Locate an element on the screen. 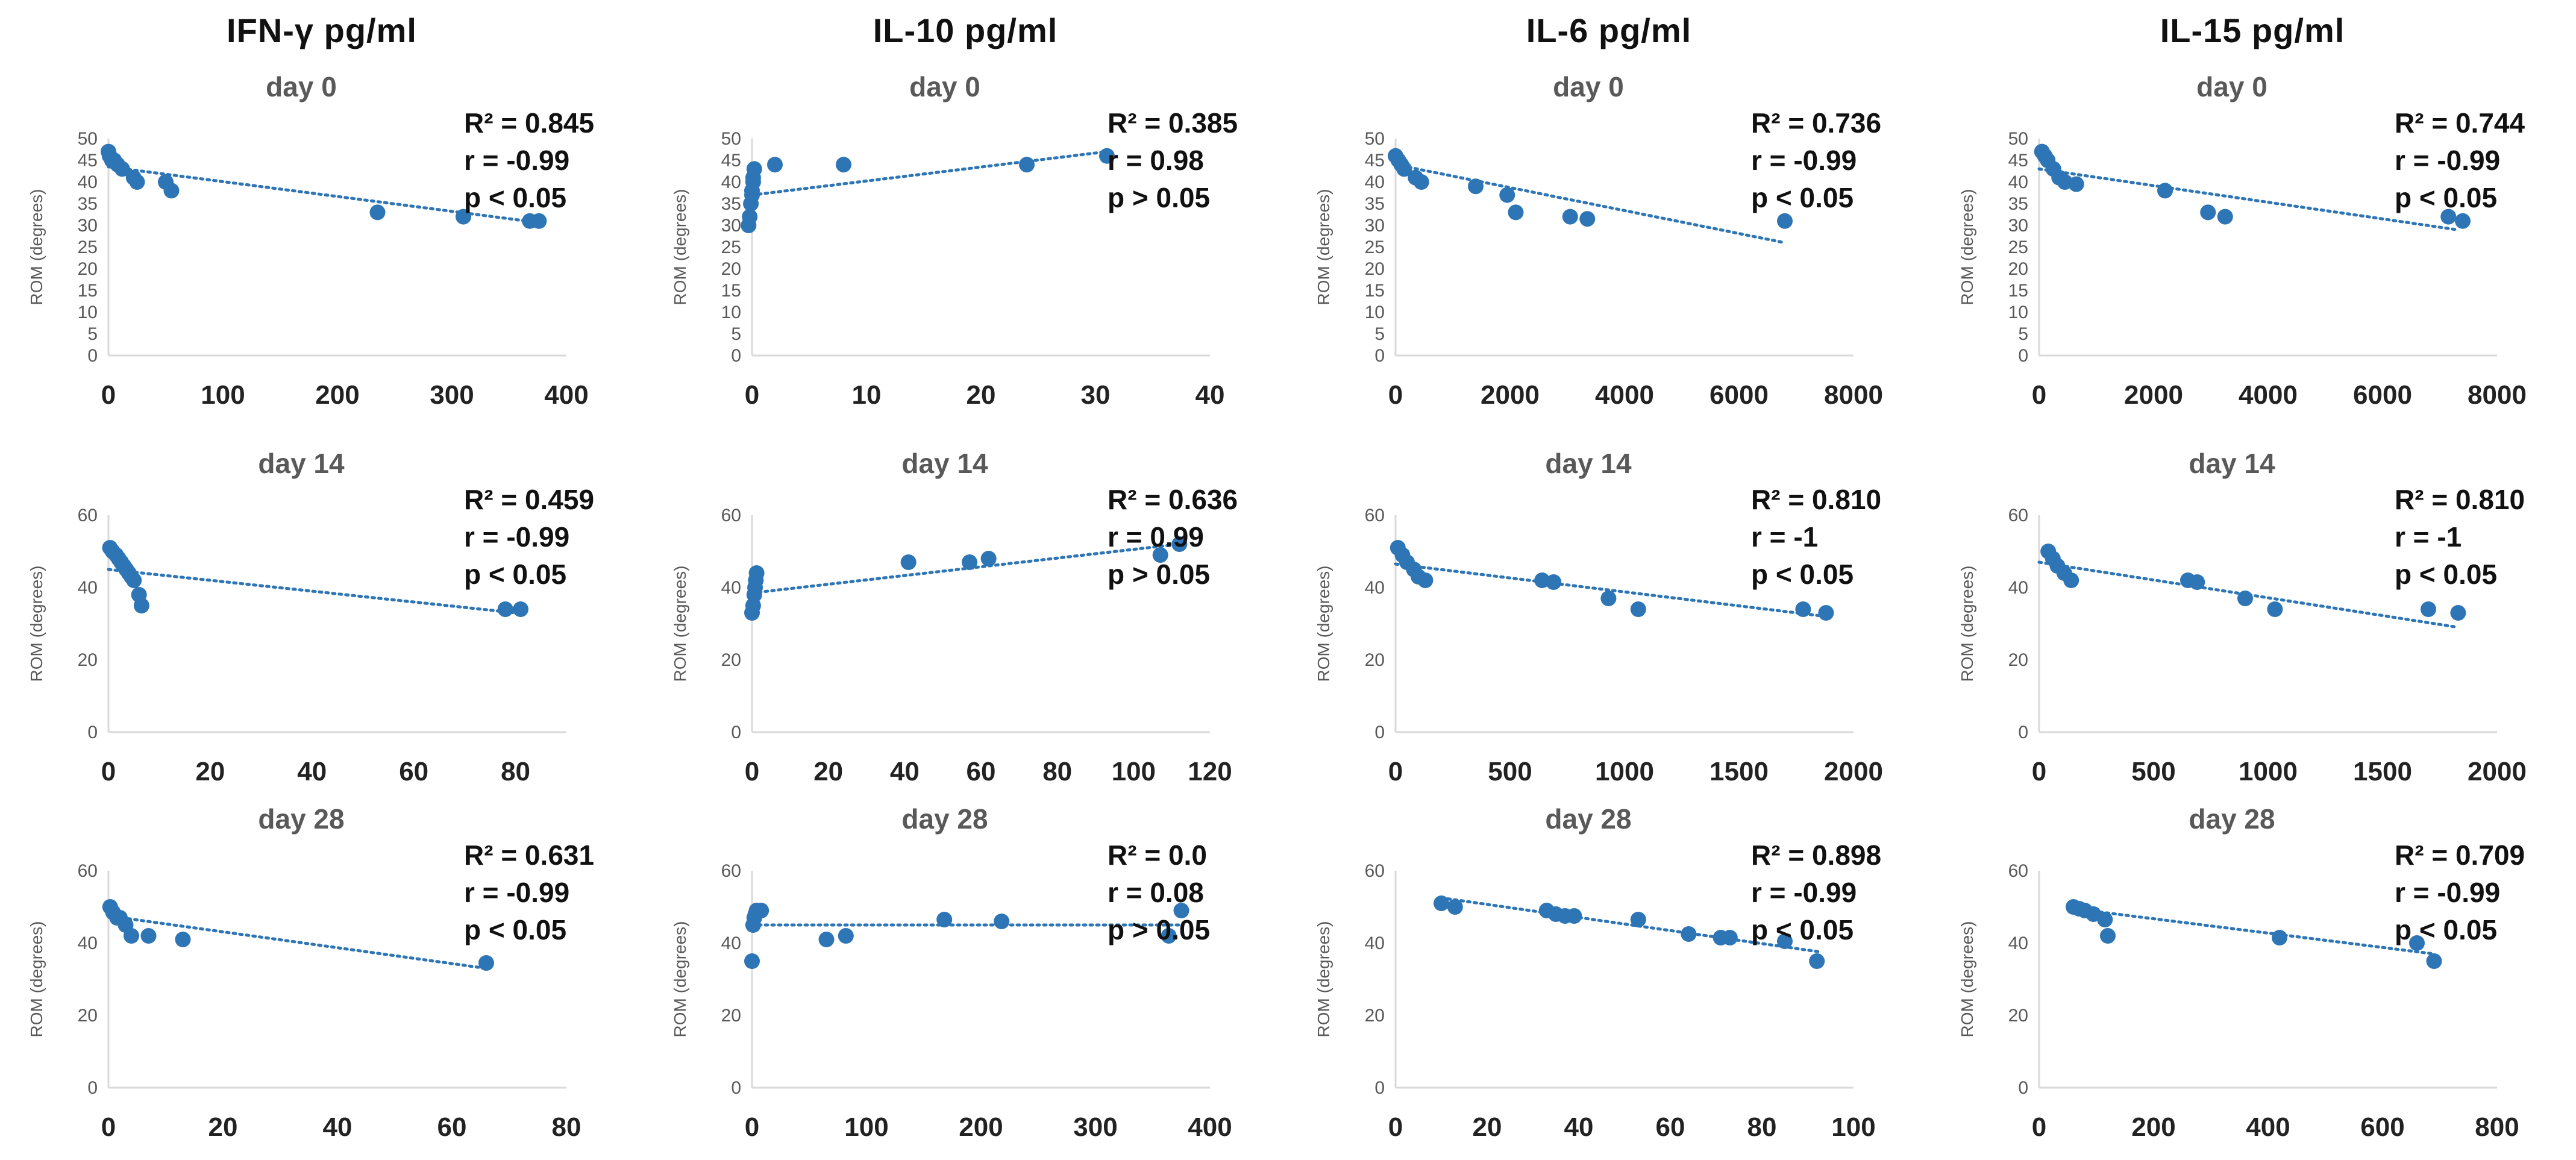 The image size is (2576, 1160). y-tick-label: 15 is located at coordinates (88, 291).